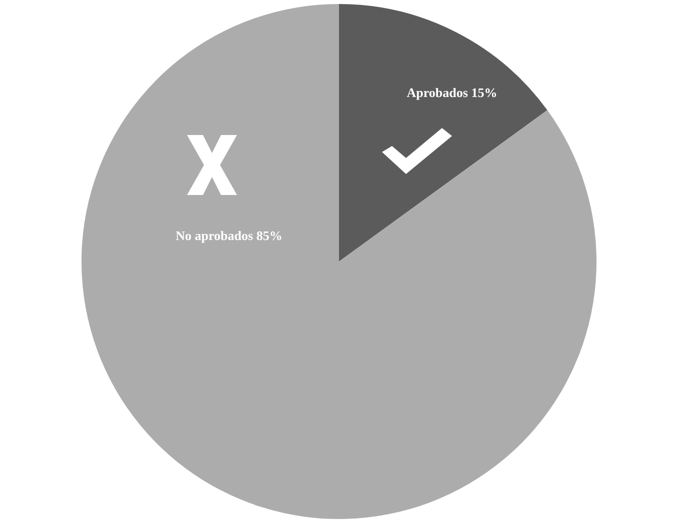 The height and width of the screenshot is (523, 678). Describe the element at coordinates (452, 92) in the screenshot. I see `slice-label: Aprobados 15%` at that location.